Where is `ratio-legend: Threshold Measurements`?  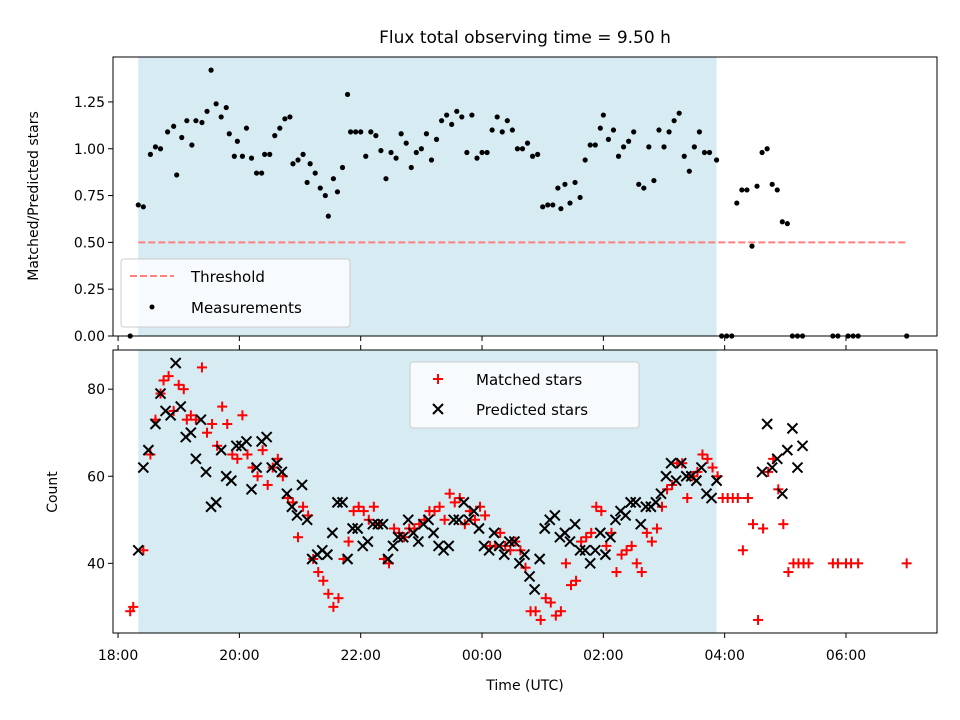
ratio-legend: Threshold Measurements is located at coordinates (235, 293).